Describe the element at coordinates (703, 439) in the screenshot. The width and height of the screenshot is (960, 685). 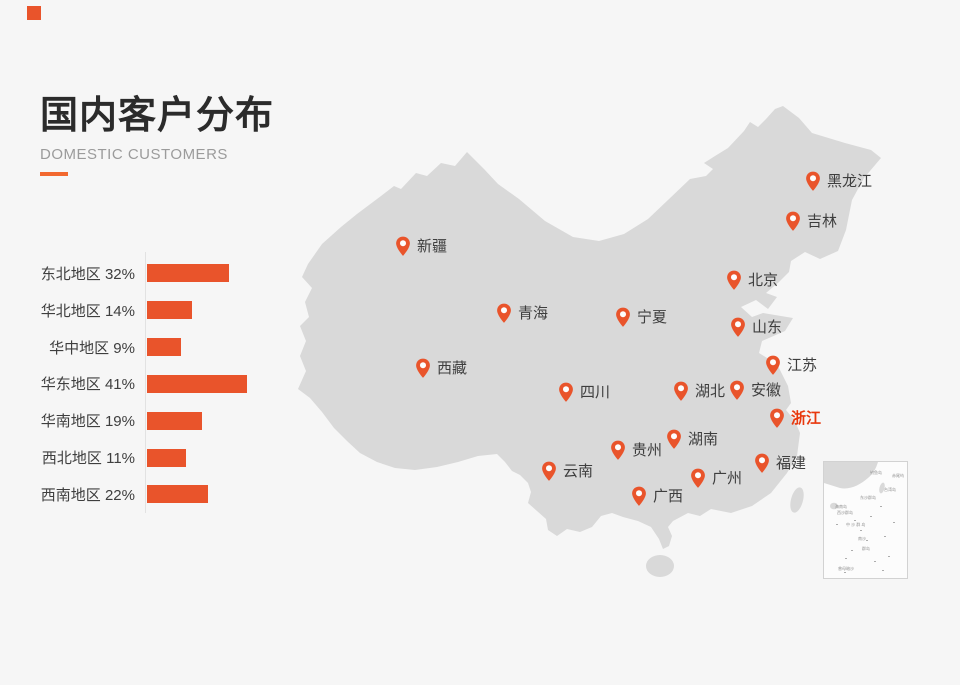
I see `map-pin-label: 湖南` at that location.